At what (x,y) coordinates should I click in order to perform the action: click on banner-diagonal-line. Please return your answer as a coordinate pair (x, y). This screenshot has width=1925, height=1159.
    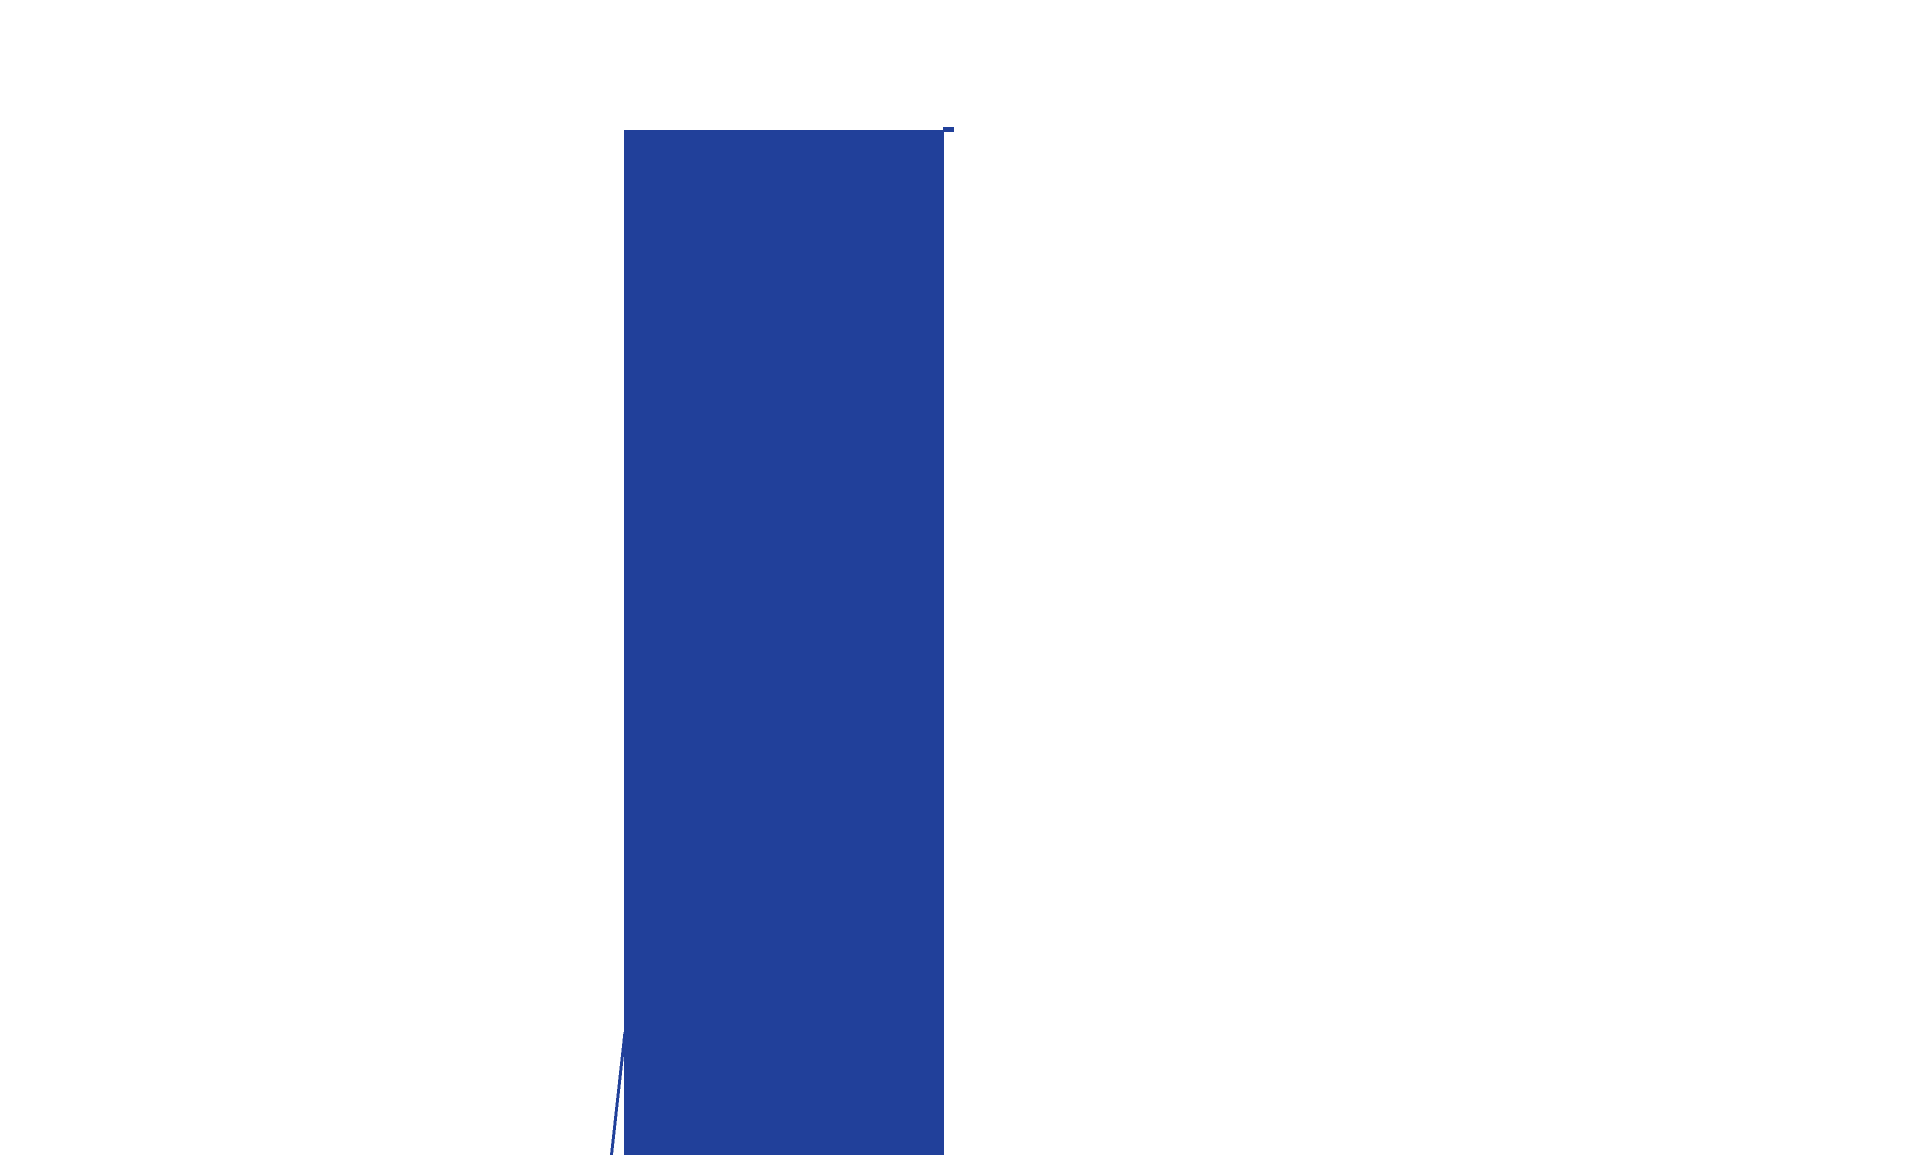
    Looking at the image, I should click on (618, 1093).